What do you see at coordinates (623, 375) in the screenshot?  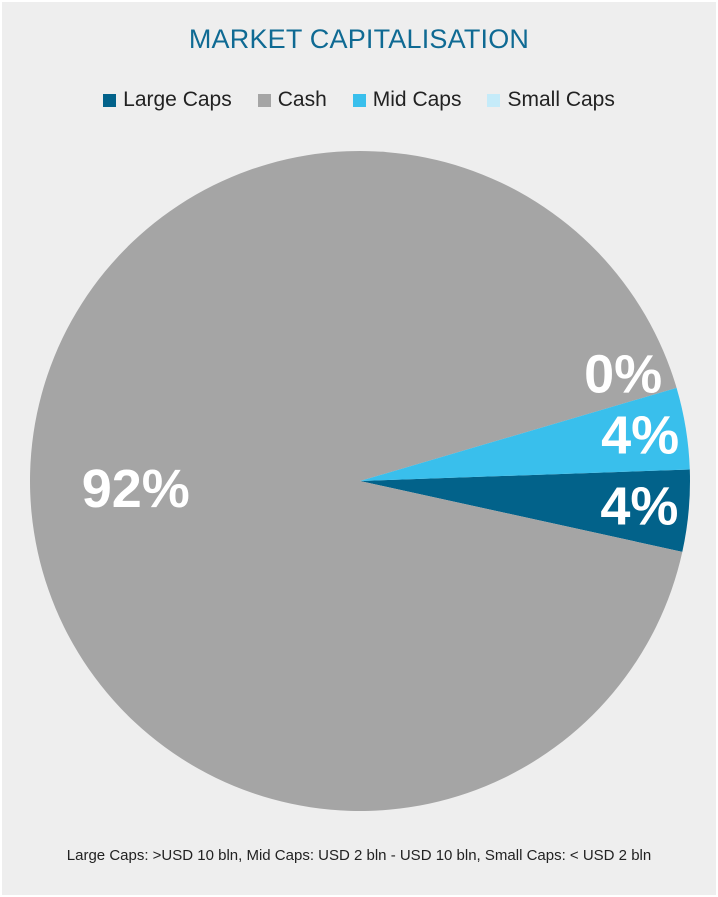 I see `data-label-small-caps: 0%` at bounding box center [623, 375].